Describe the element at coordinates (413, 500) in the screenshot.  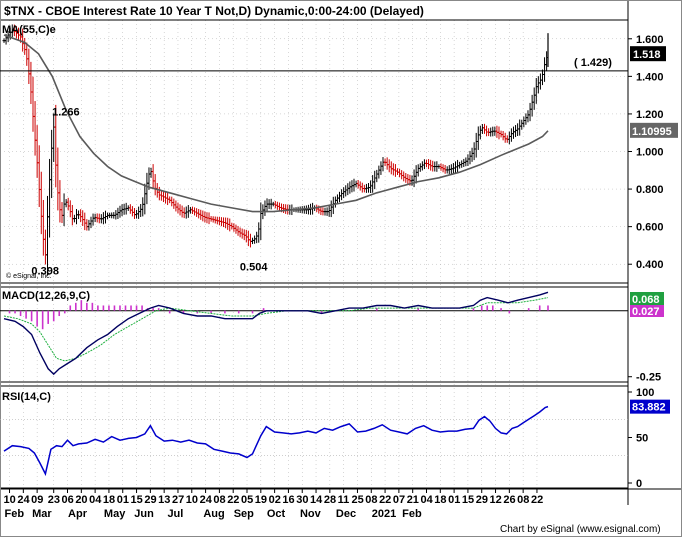
I see `x-day-label-29: 21` at that location.